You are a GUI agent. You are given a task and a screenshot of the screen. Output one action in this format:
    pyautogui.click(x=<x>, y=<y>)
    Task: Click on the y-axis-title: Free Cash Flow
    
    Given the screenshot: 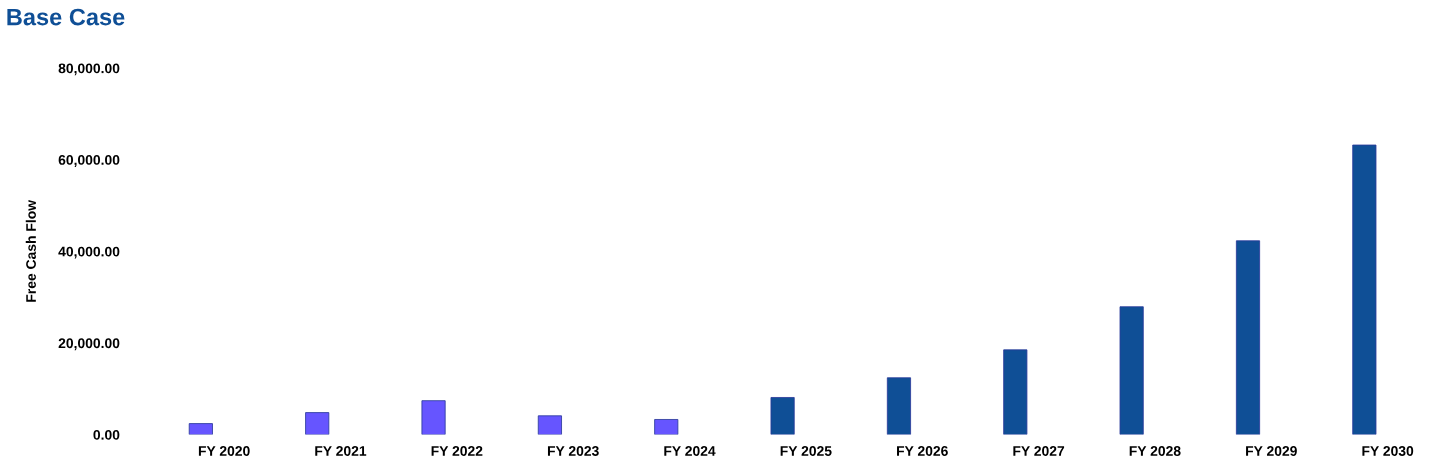 What is the action you would take?
    pyautogui.click(x=30, y=250)
    